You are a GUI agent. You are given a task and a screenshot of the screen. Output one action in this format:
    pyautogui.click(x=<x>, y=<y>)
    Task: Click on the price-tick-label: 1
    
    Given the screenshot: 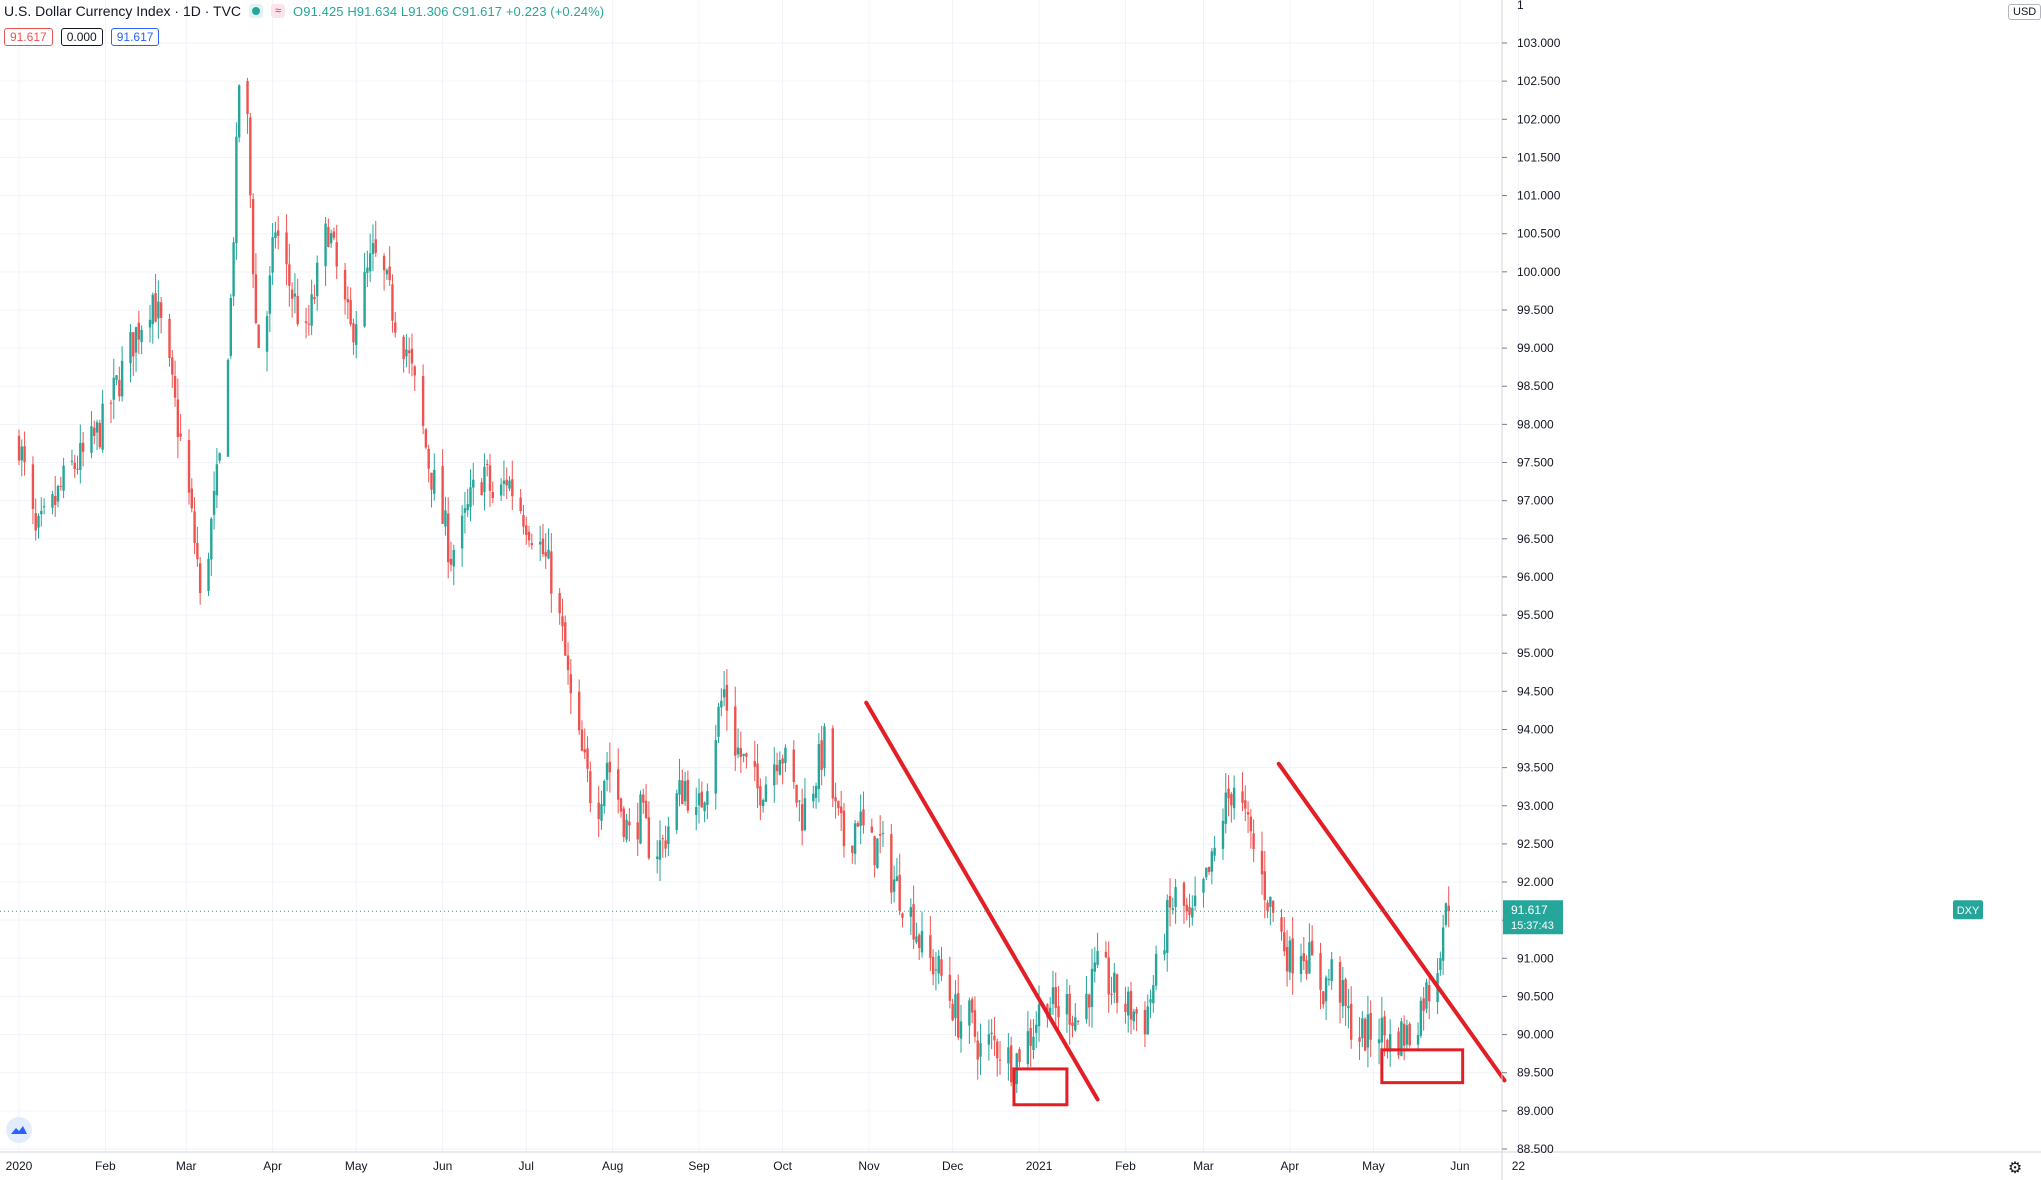 What is the action you would take?
    pyautogui.click(x=1520, y=6)
    